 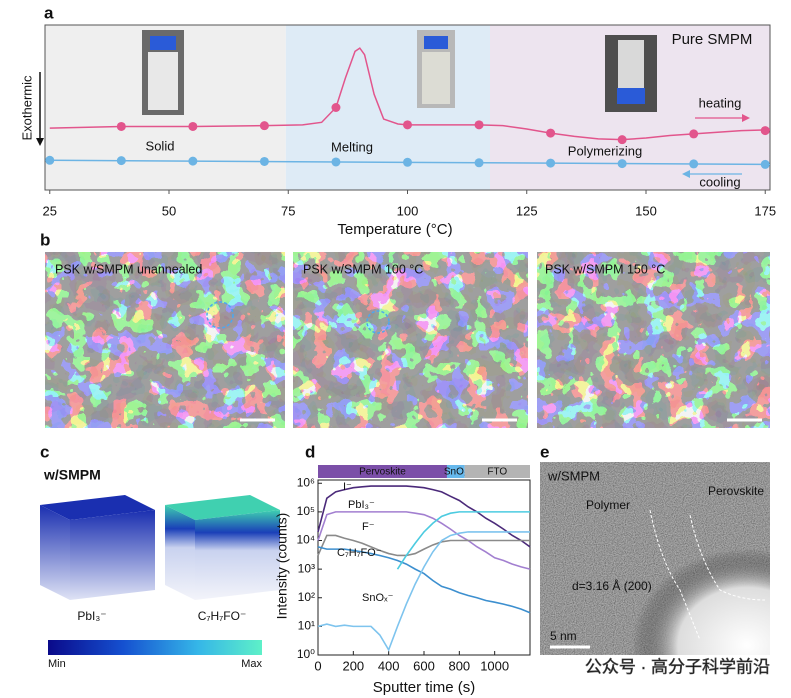 What do you see at coordinates (169, 210) in the screenshot?
I see `x-tick-label: 50` at bounding box center [169, 210].